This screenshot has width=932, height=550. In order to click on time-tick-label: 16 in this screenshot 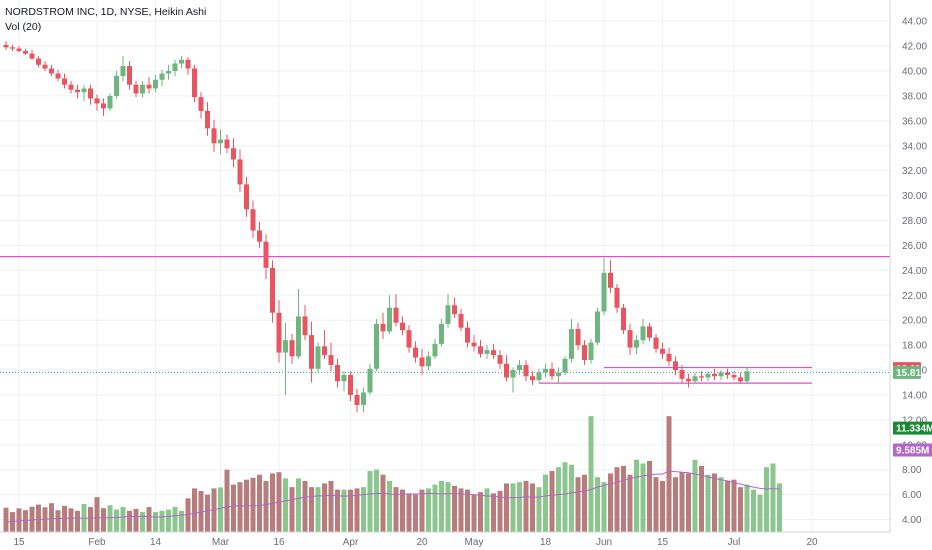, I will do `click(279, 542)`.